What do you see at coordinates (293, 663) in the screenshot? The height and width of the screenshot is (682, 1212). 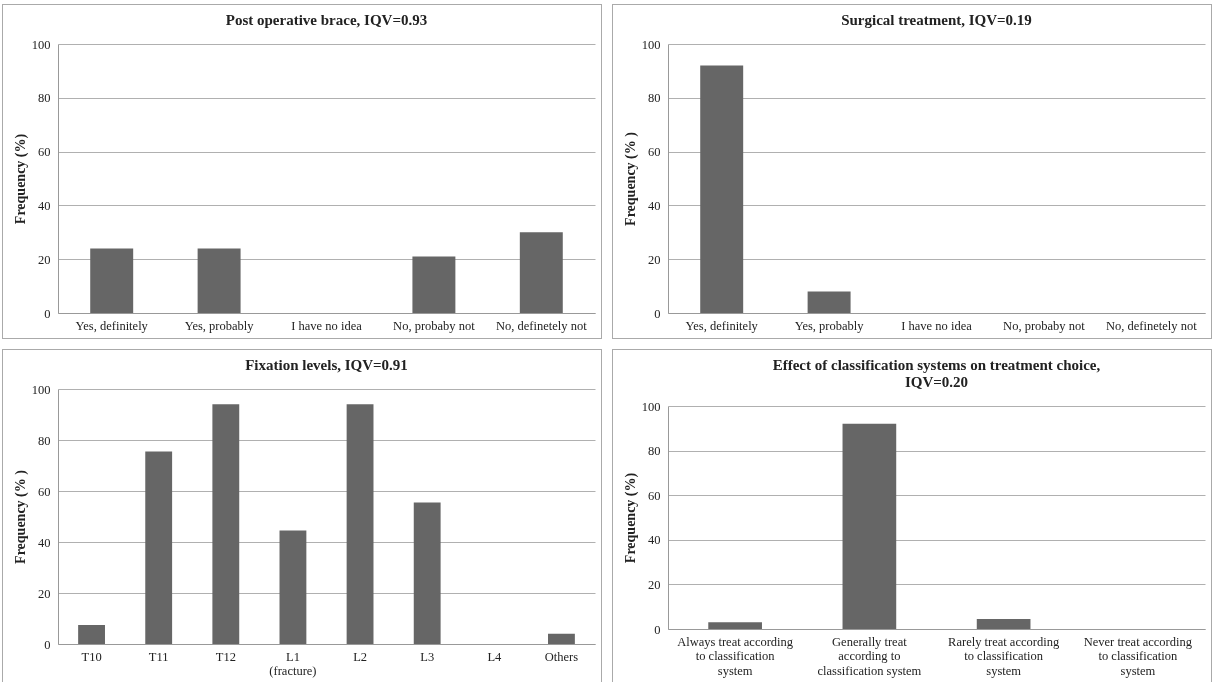 I see `x-tick-label: L1 (fracture)` at bounding box center [293, 663].